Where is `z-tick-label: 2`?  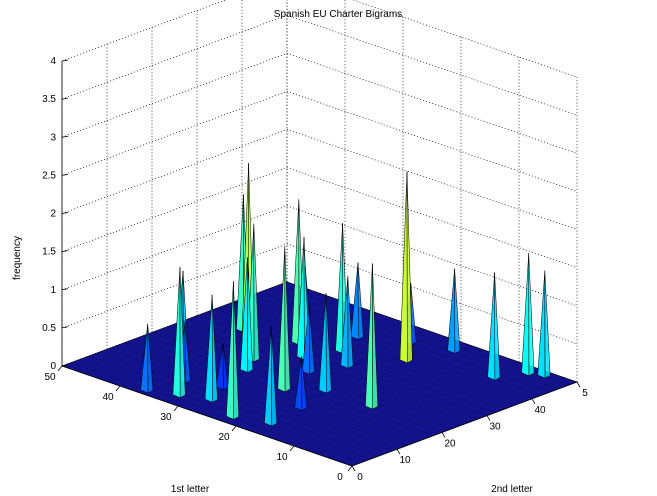
z-tick-label: 2 is located at coordinates (53, 214).